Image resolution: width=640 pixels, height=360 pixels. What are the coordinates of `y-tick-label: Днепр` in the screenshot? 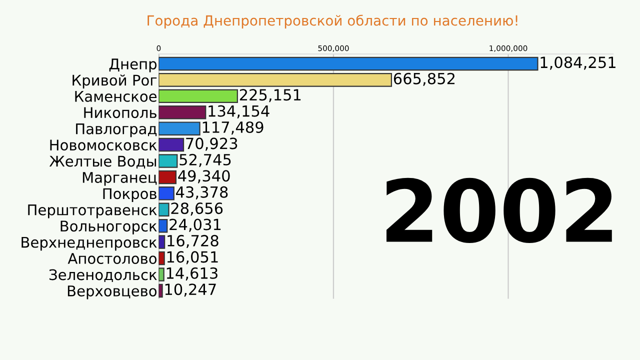 It's located at (133, 65).